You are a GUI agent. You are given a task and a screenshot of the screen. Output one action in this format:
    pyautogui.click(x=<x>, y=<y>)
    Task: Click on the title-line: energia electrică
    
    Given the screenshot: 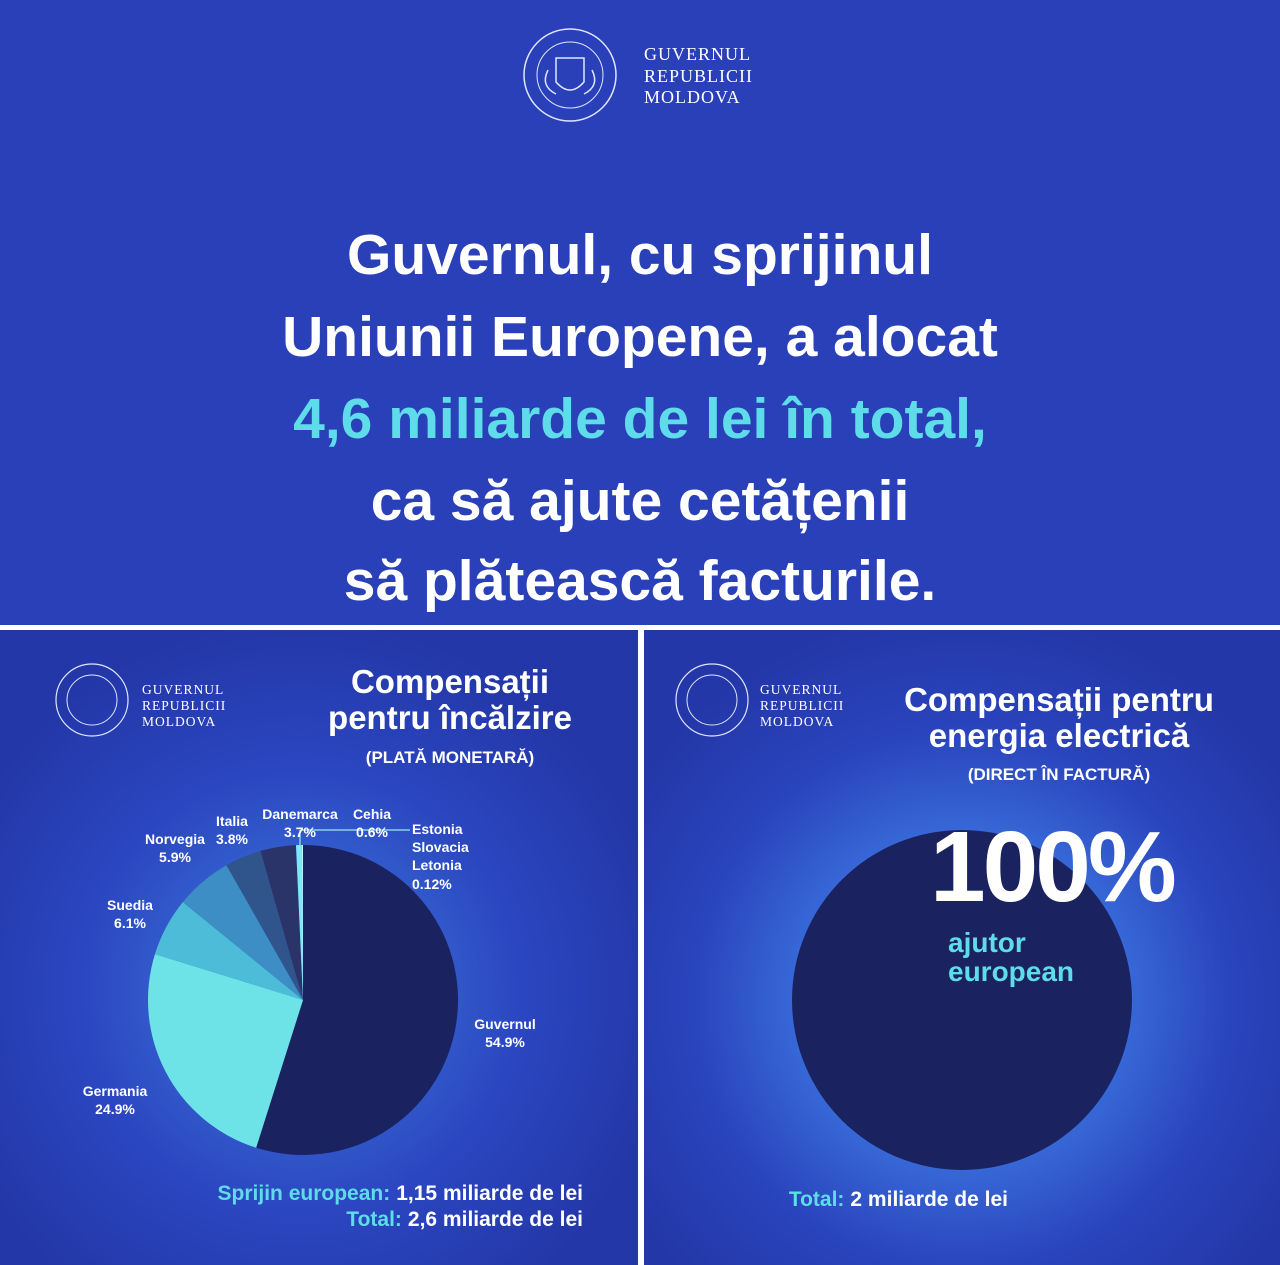 What is the action you would take?
    pyautogui.click(x=1059, y=736)
    